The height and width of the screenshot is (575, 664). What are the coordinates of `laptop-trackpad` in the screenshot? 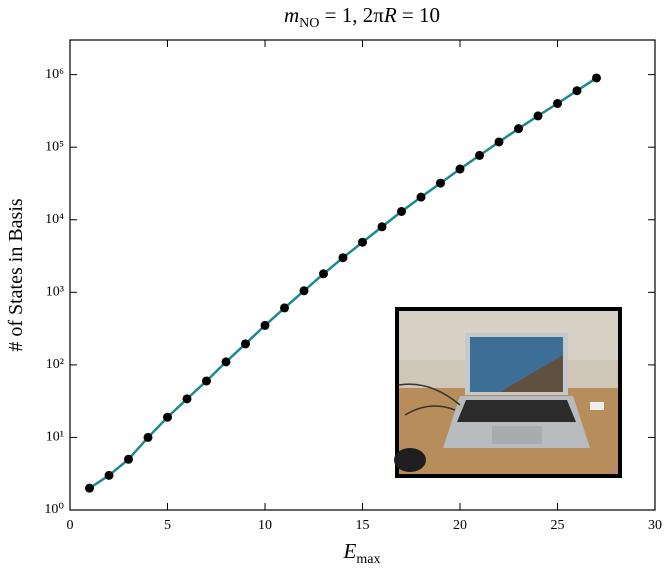 It's located at (517, 435).